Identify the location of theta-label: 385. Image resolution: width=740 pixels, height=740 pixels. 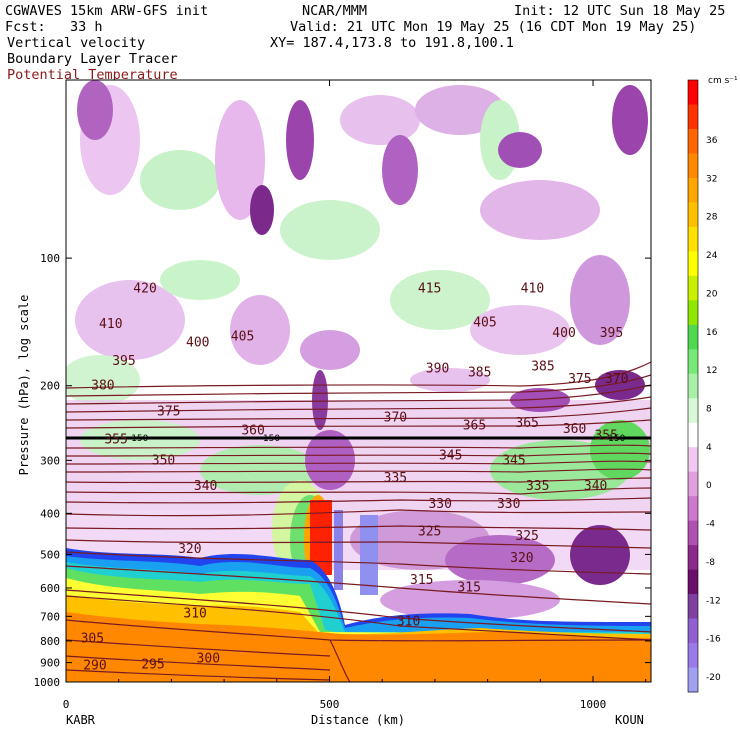
(479, 372).